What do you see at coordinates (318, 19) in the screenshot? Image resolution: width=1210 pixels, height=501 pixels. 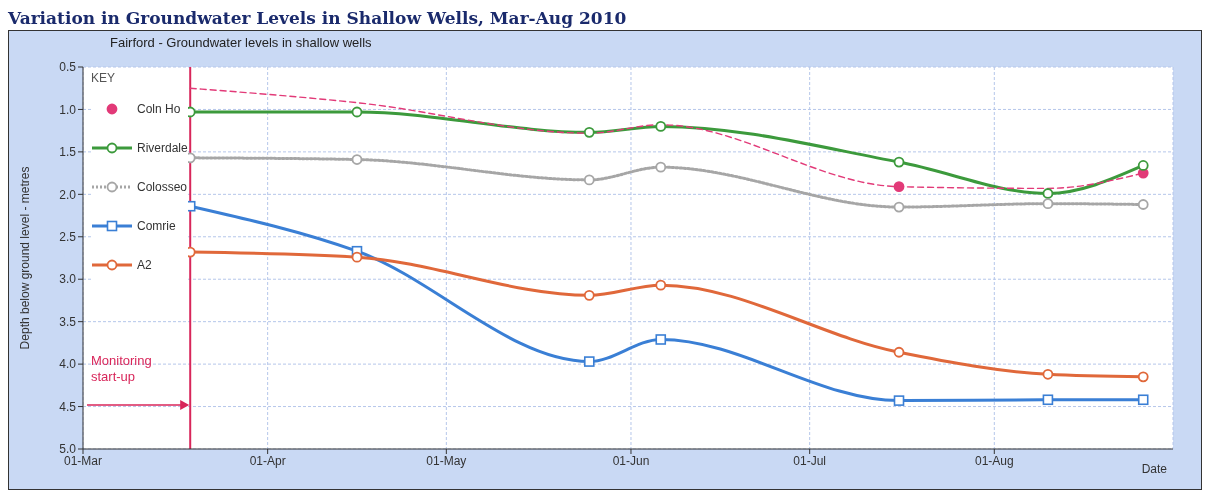 I see `chart-title: Variation in Groundwater Levels in Shallow Wells, Mar-Aug 2010` at bounding box center [318, 19].